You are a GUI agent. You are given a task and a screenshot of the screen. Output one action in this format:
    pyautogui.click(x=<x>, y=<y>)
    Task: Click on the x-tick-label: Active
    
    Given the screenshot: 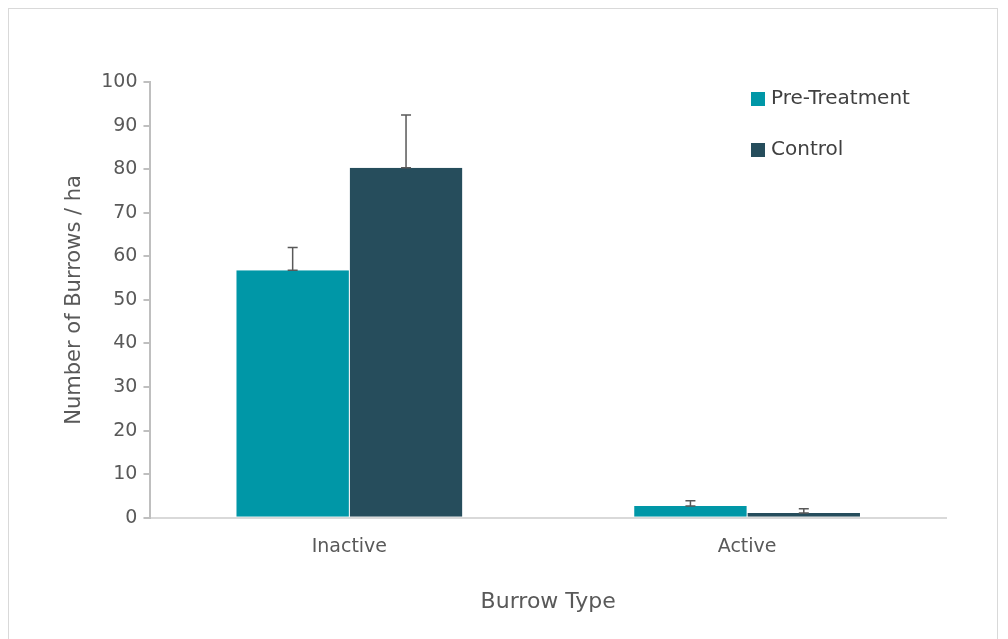 What is the action you would take?
    pyautogui.click(x=747, y=545)
    